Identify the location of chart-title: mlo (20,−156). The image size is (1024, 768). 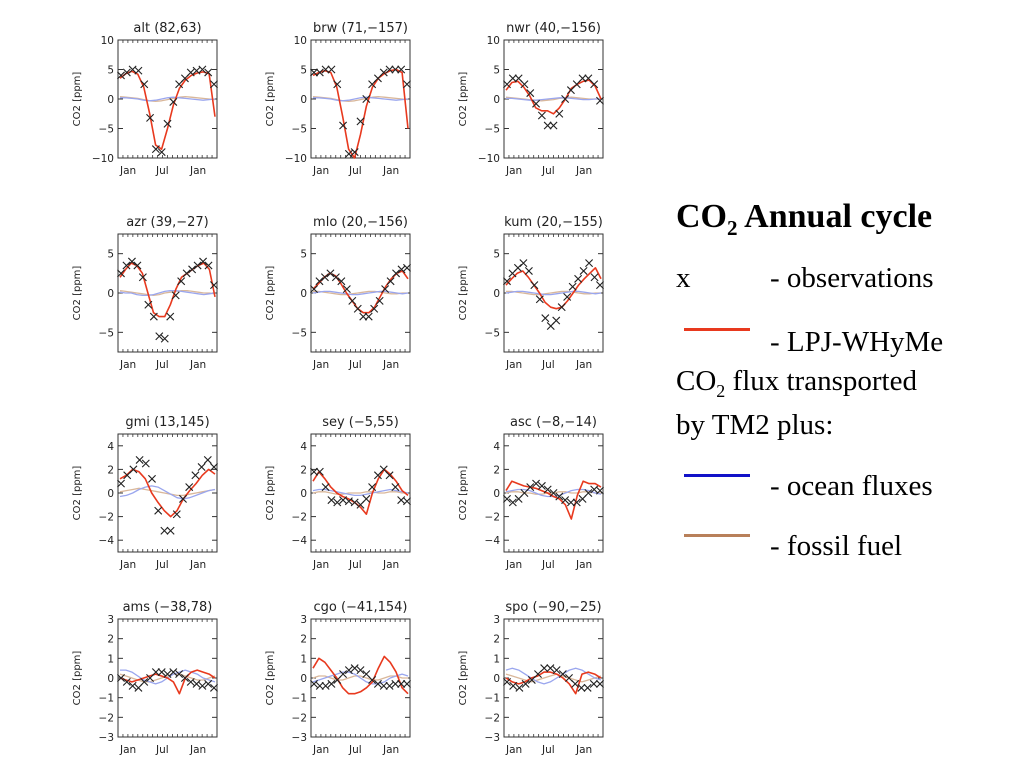
(360, 222).